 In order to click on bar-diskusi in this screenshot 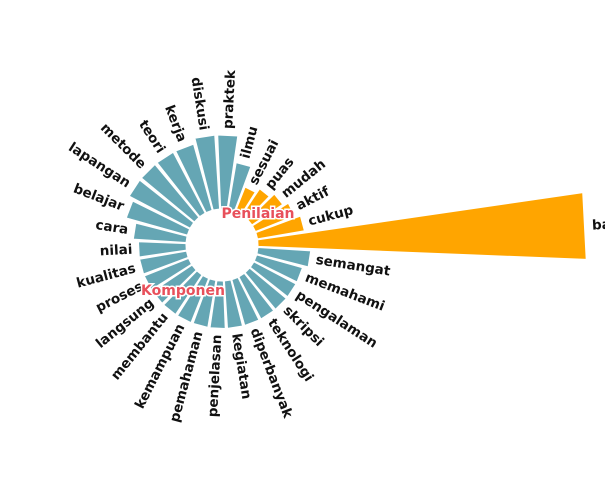, I will do `click(207, 172)`.